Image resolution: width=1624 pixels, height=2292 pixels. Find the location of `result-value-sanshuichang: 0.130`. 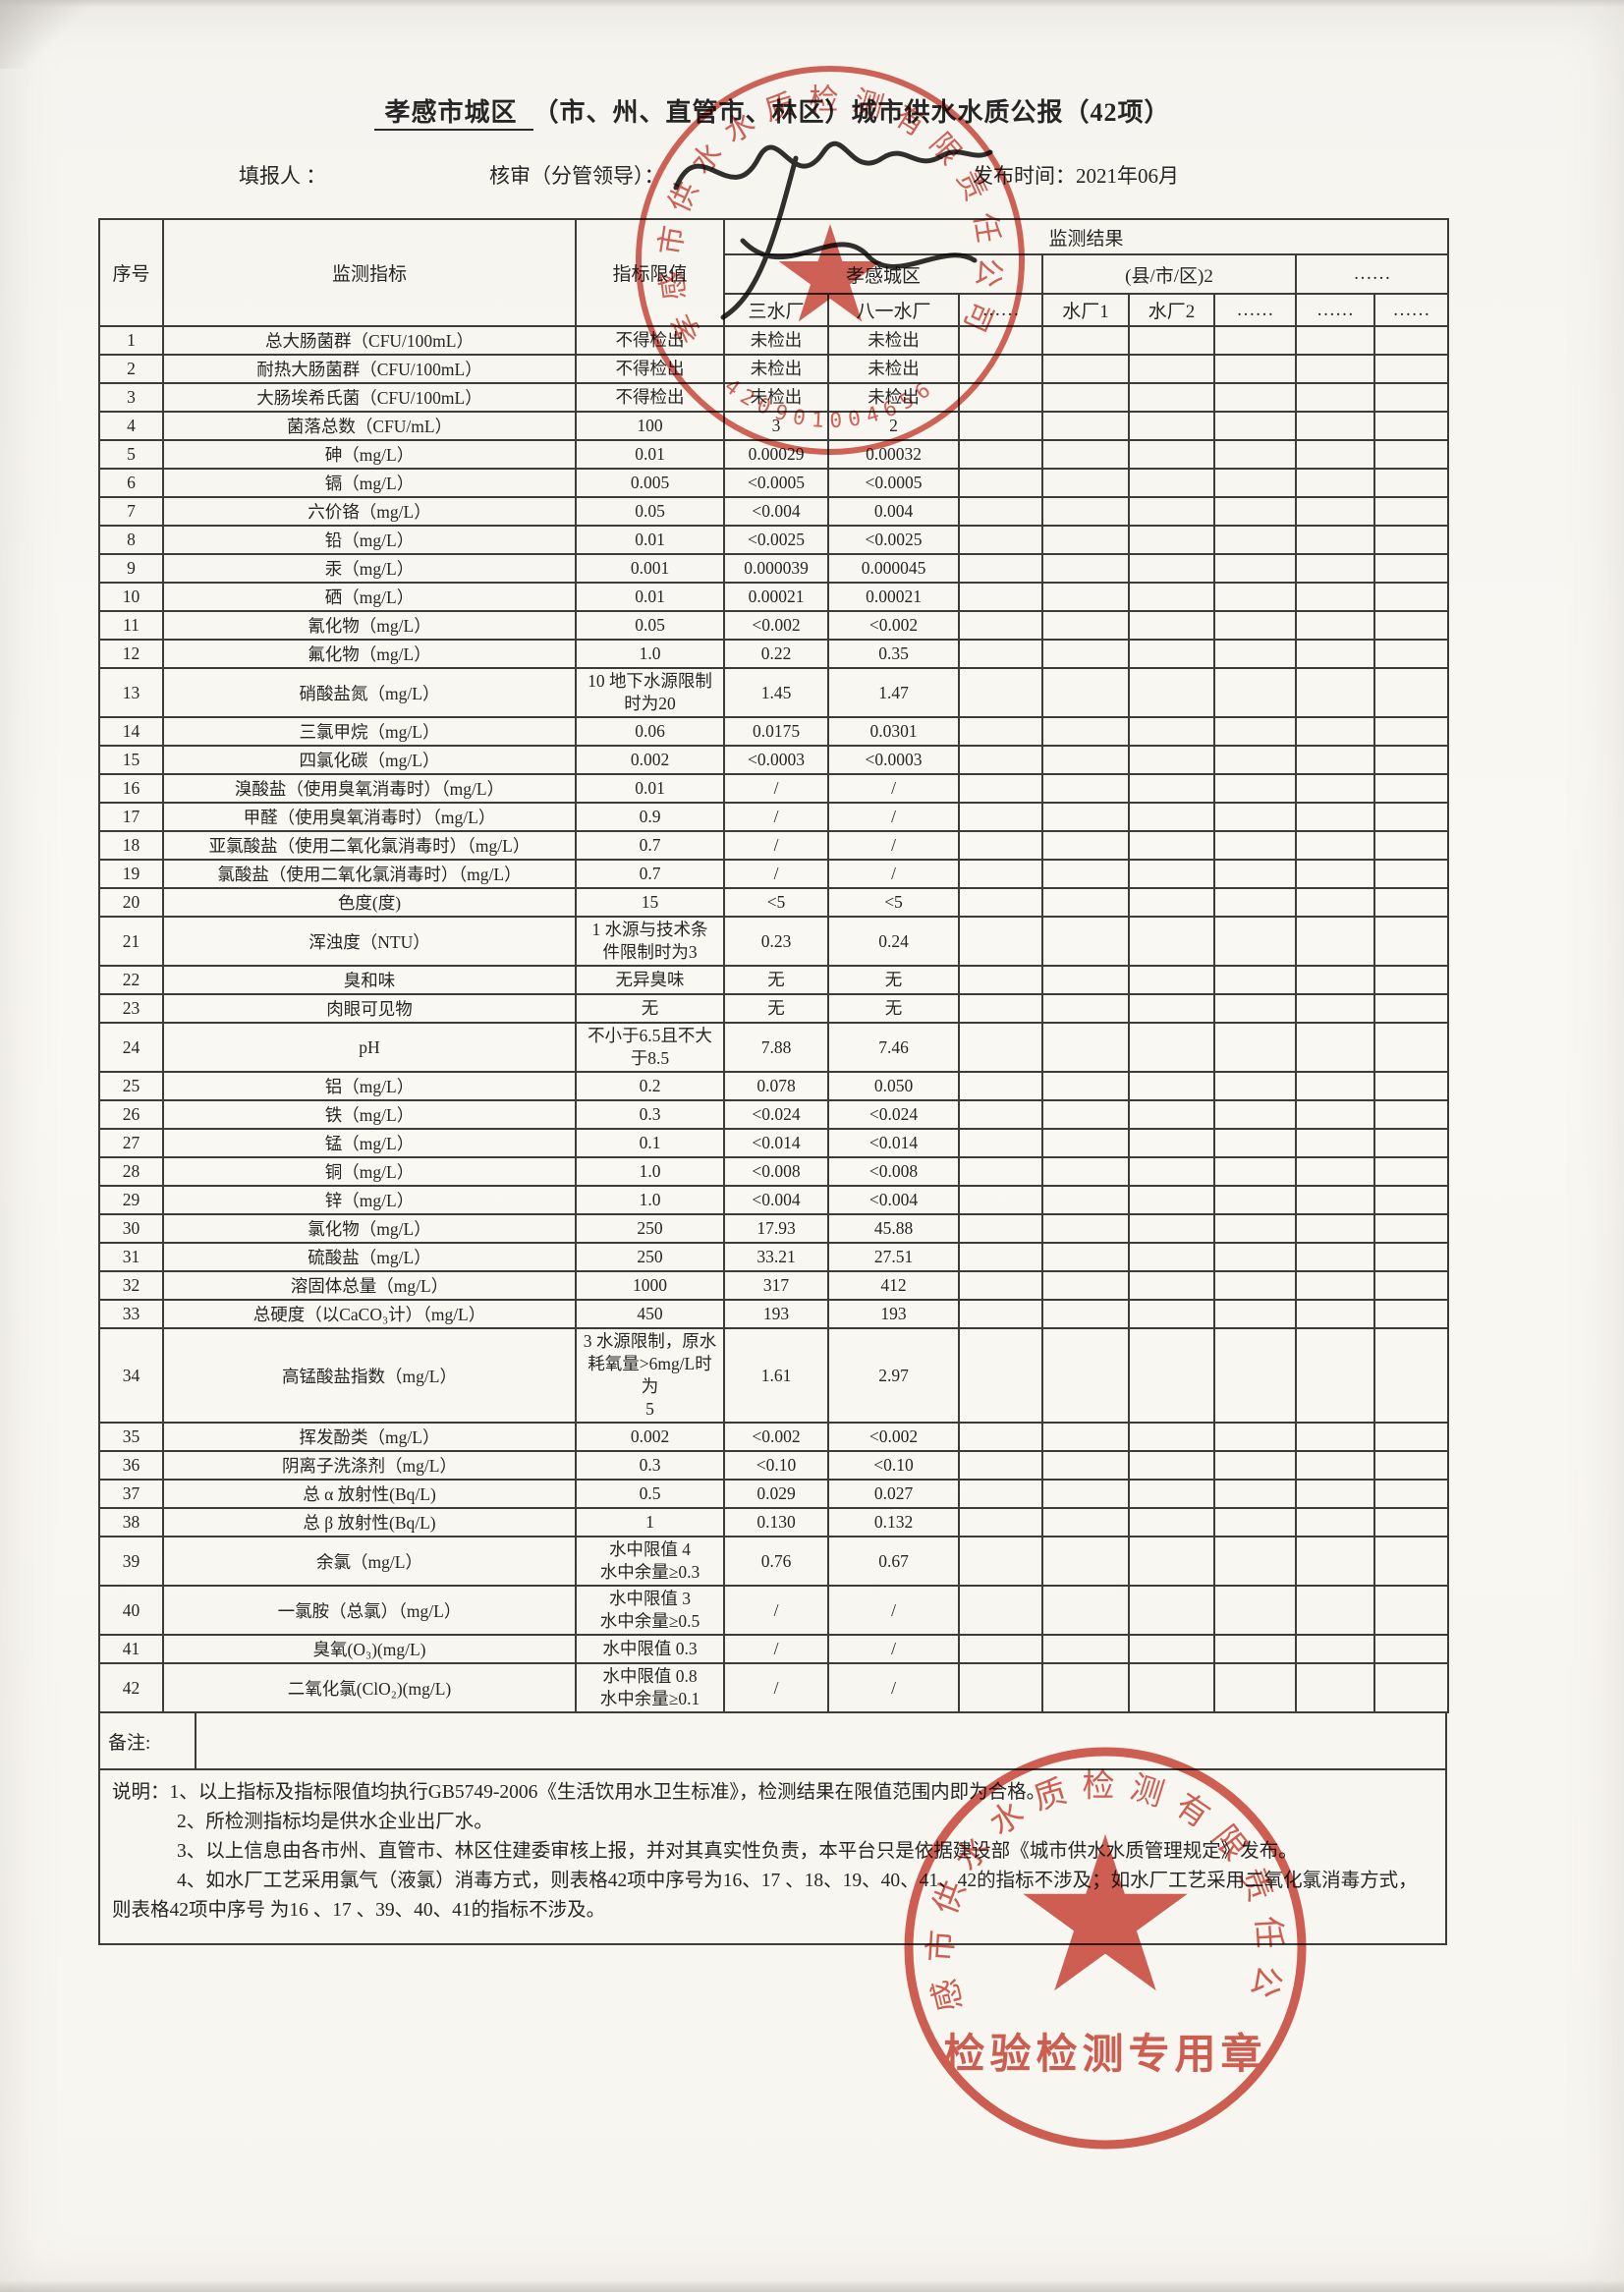

result-value-sanshuichang: 0.130 is located at coordinates (776, 1522).